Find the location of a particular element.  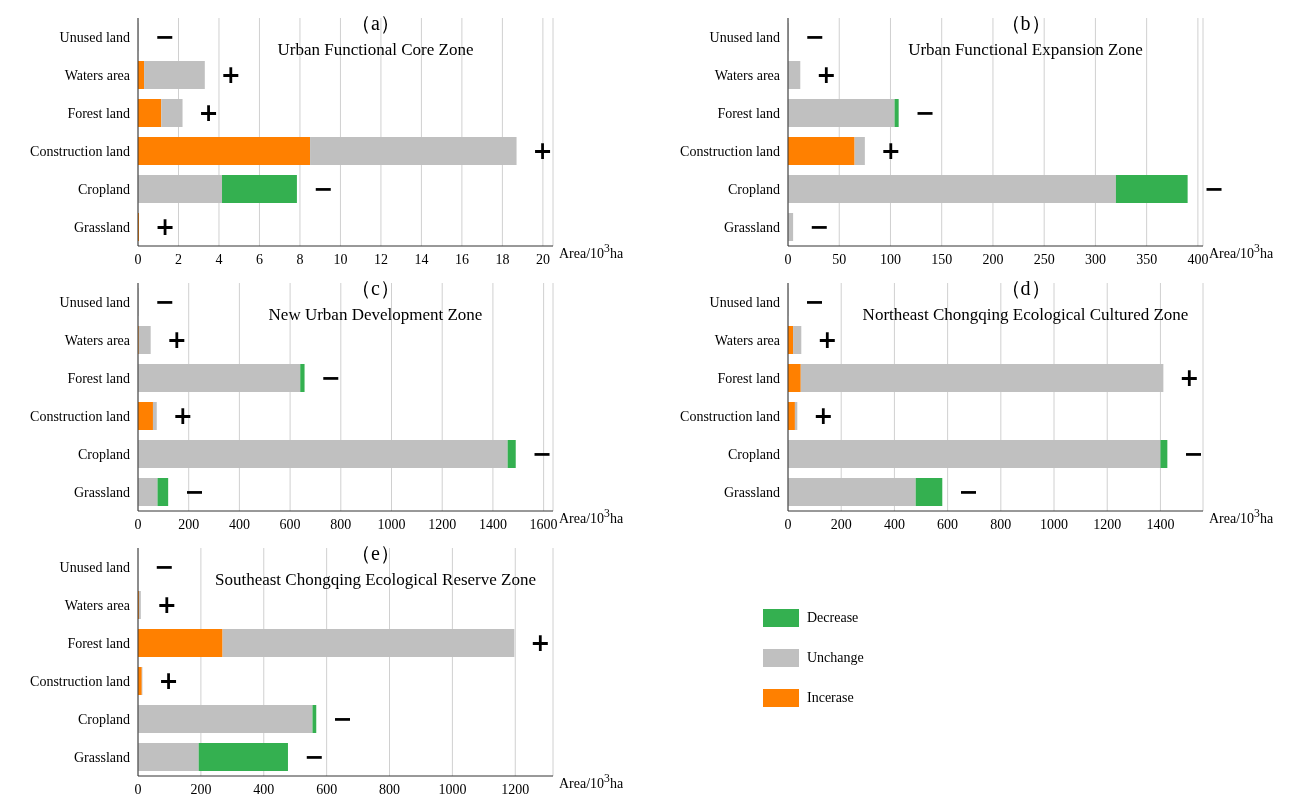

x-tick-label: 1400 is located at coordinates (1160, 524).